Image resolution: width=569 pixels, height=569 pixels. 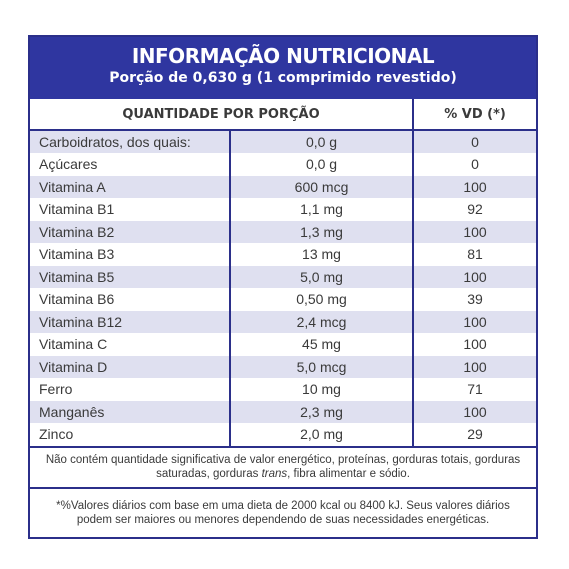 What do you see at coordinates (474, 209) in the screenshot?
I see `nutrient-daily-value: 92` at bounding box center [474, 209].